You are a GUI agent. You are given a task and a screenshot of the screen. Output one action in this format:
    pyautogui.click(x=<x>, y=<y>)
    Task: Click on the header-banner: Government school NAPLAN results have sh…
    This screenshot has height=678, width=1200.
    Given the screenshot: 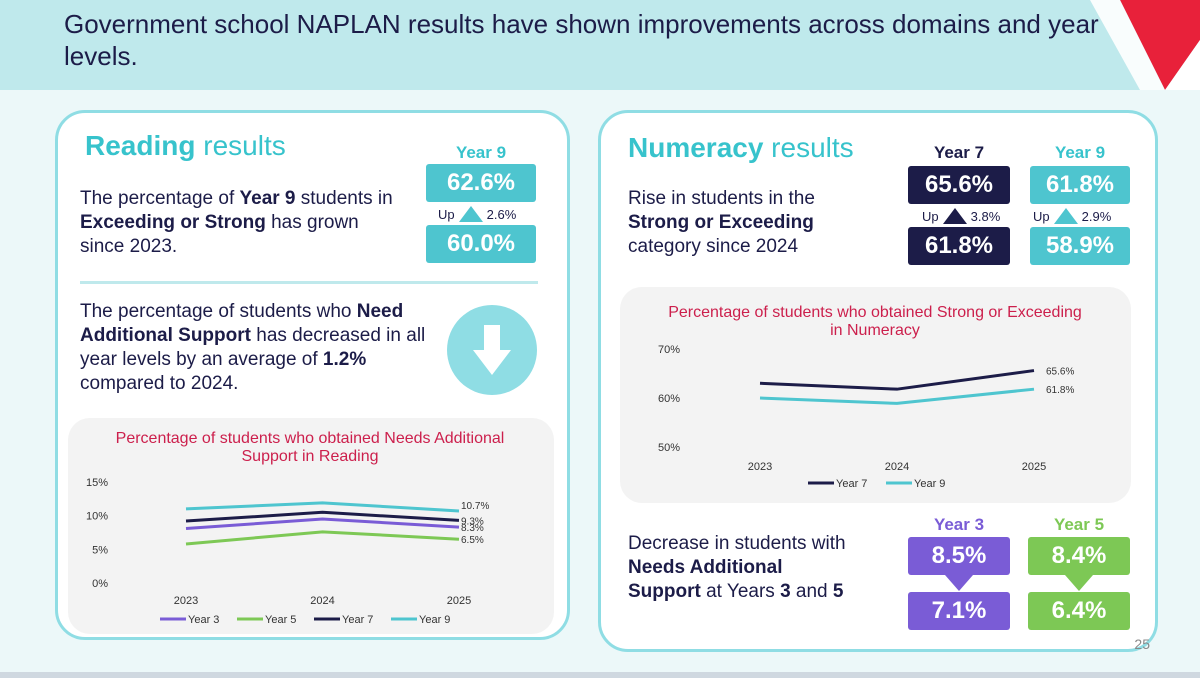 What is the action you would take?
    pyautogui.click(x=600, y=45)
    